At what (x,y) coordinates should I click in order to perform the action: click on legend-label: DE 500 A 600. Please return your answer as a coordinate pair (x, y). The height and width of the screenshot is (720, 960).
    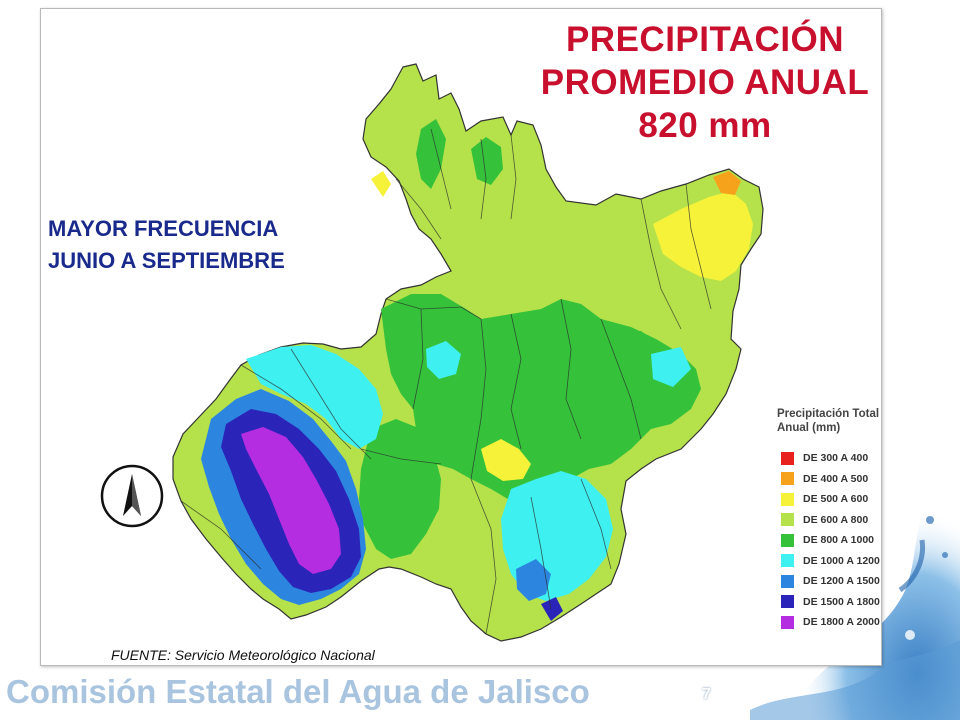
    Looking at the image, I should click on (836, 499).